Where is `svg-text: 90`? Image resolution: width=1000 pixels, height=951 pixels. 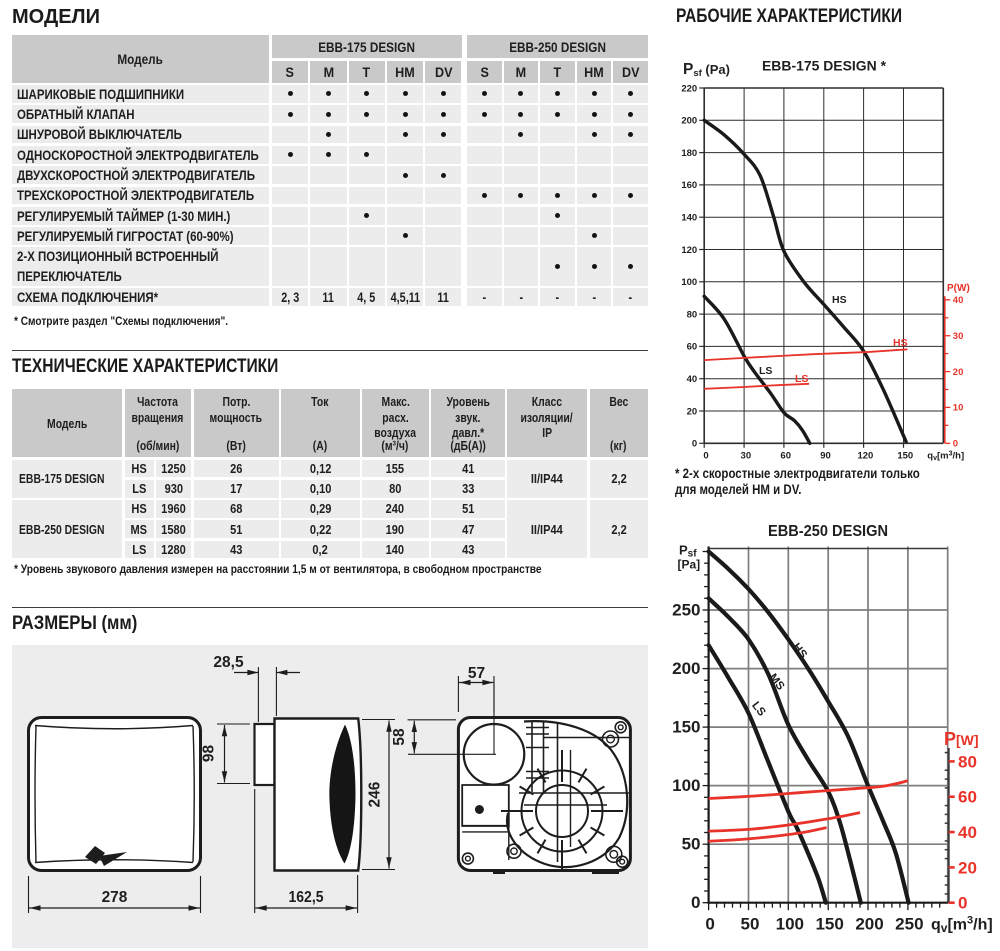
svg-text: 90 is located at coordinates (825, 455).